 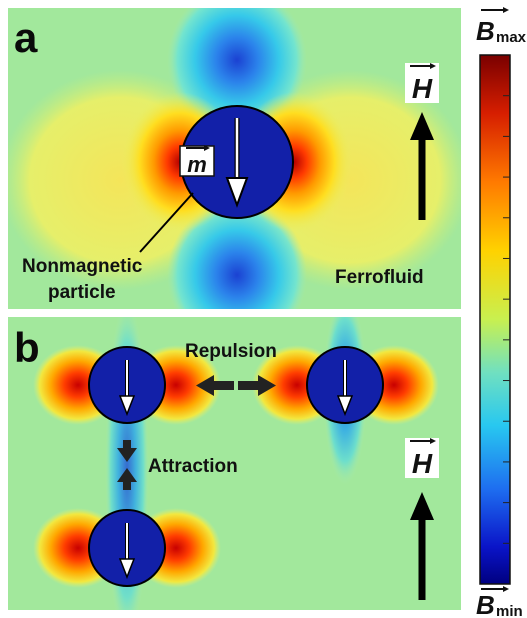 I want to click on repulsion-label: Repulsion, so click(x=231, y=351).